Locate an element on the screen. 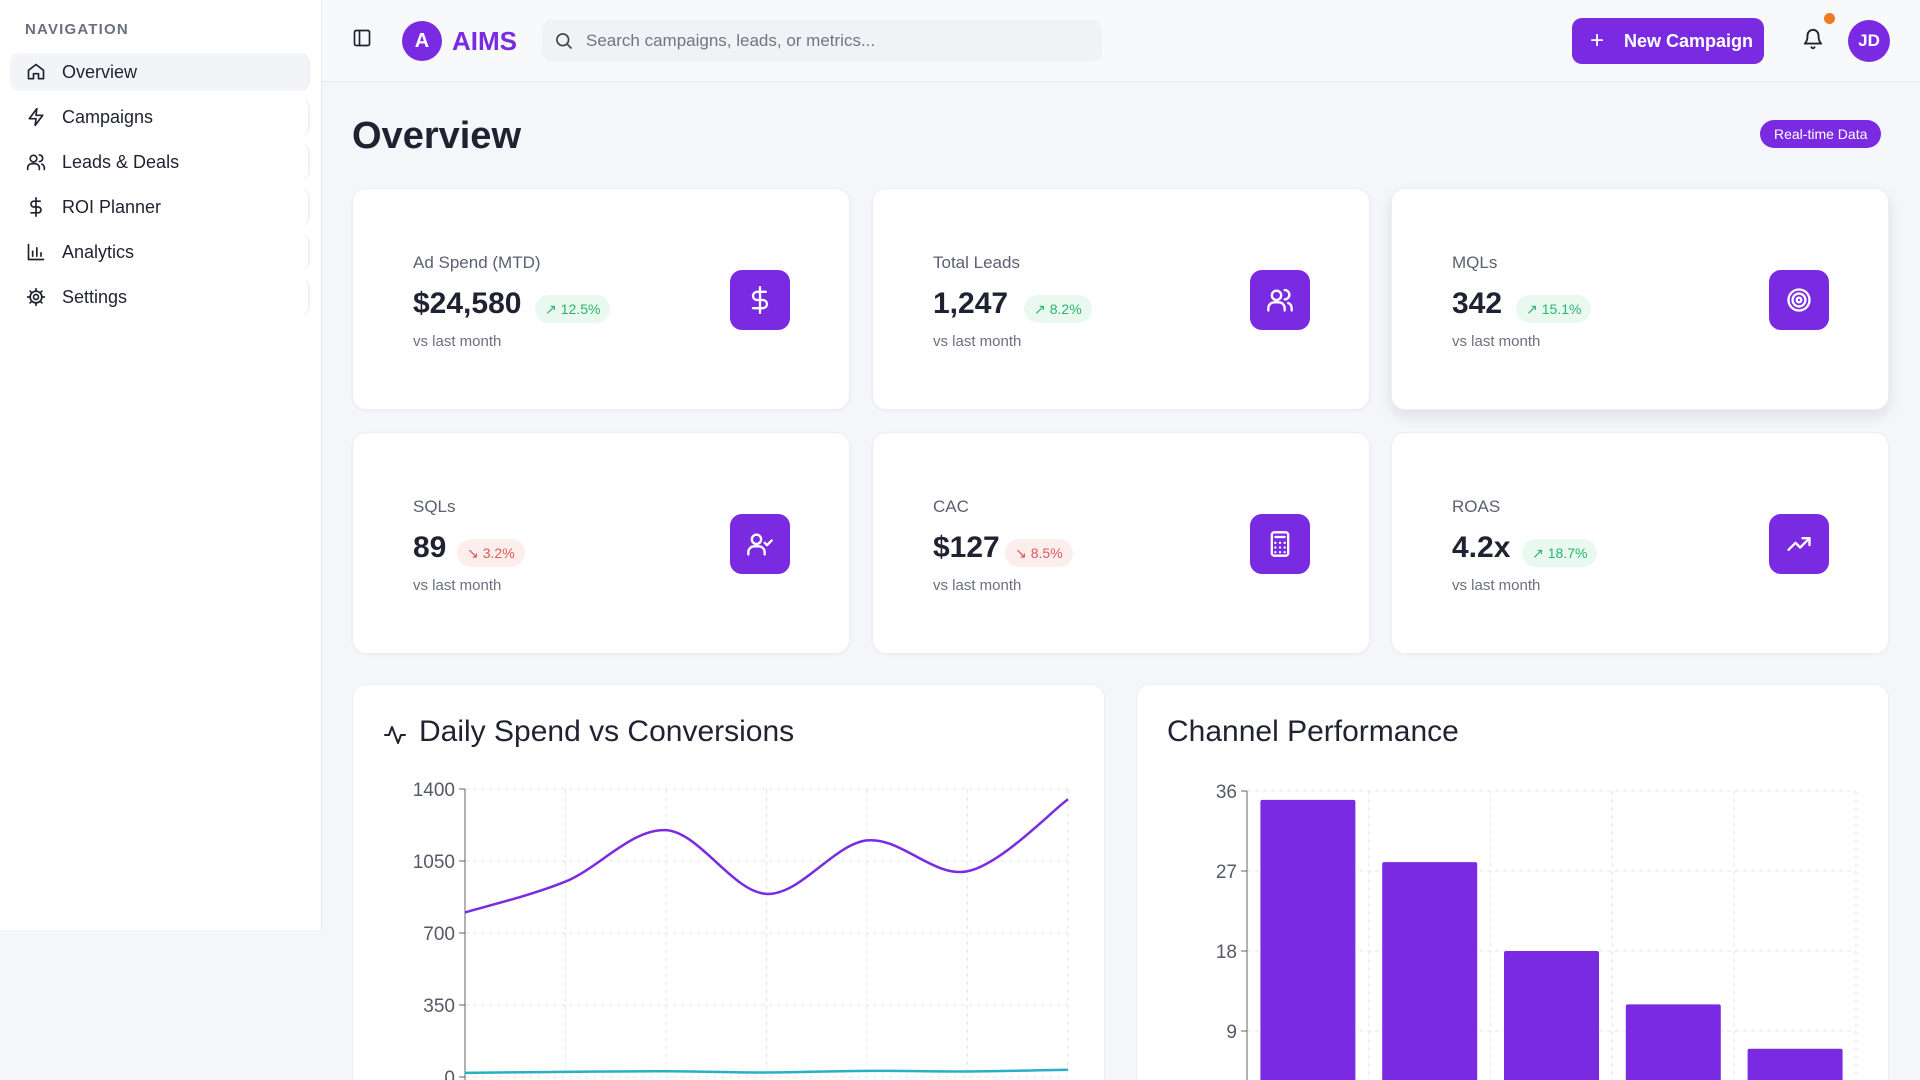 The width and height of the screenshot is (1920, 1080). sidebar-item-leads-deals: Leads & Deals is located at coordinates (160, 162).